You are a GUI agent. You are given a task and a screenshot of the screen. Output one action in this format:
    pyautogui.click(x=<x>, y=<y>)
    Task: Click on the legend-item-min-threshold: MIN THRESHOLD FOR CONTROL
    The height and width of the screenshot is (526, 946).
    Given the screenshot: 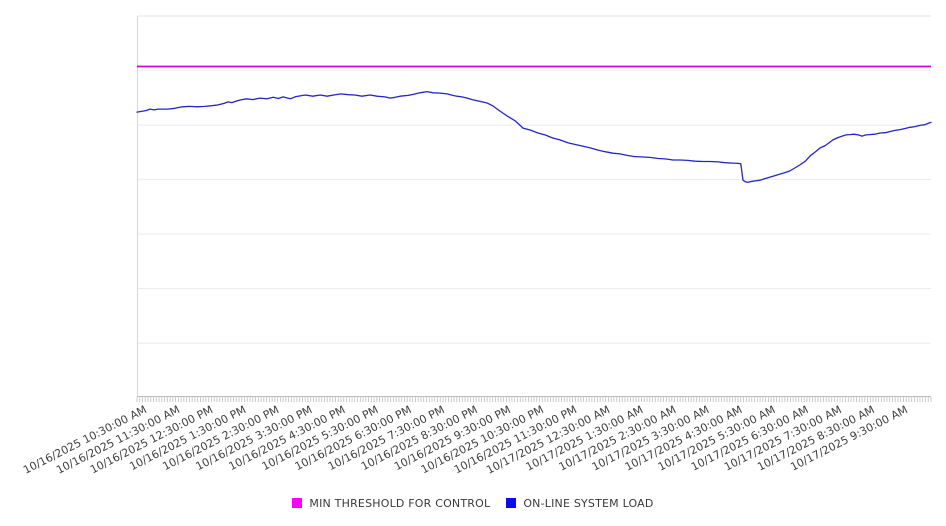 What is the action you would take?
    pyautogui.click(x=391, y=503)
    